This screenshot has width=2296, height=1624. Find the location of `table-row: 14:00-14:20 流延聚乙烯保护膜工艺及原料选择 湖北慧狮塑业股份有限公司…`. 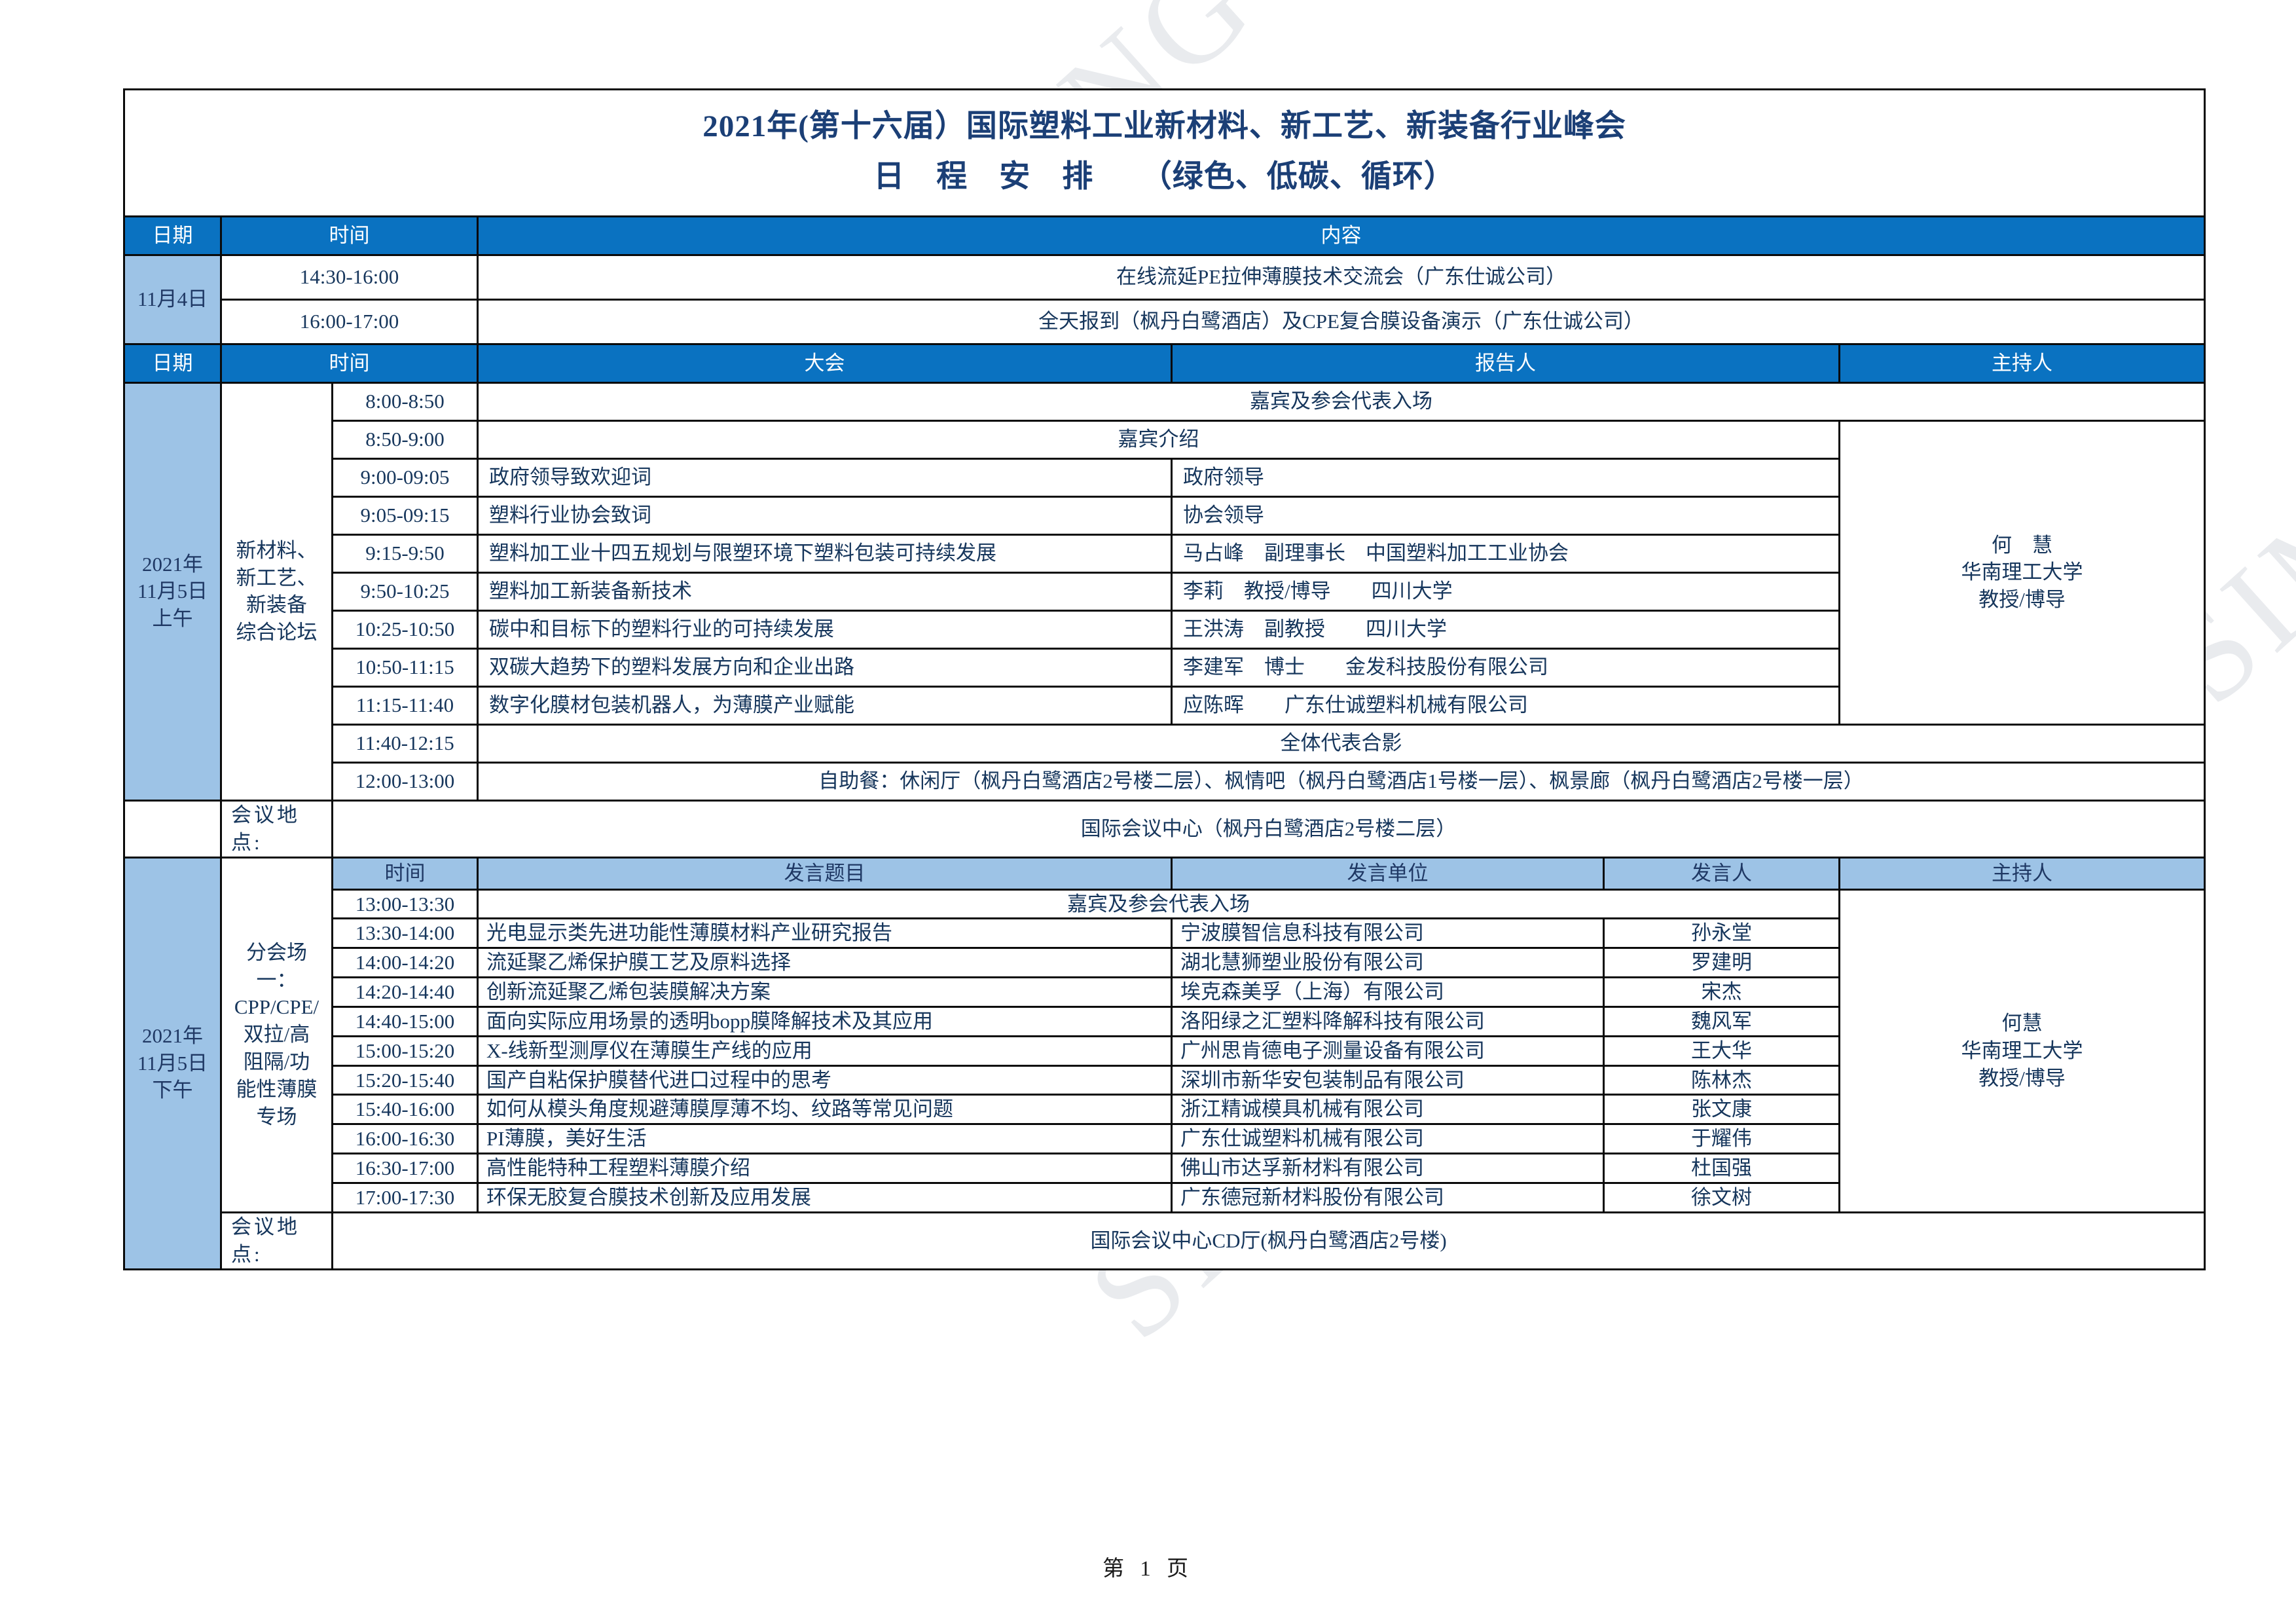

table-row: 14:00-14:20 流延聚乙烯保护膜工艺及原料选择 湖北慧狮塑业股份有限公司… is located at coordinates (1164, 963).